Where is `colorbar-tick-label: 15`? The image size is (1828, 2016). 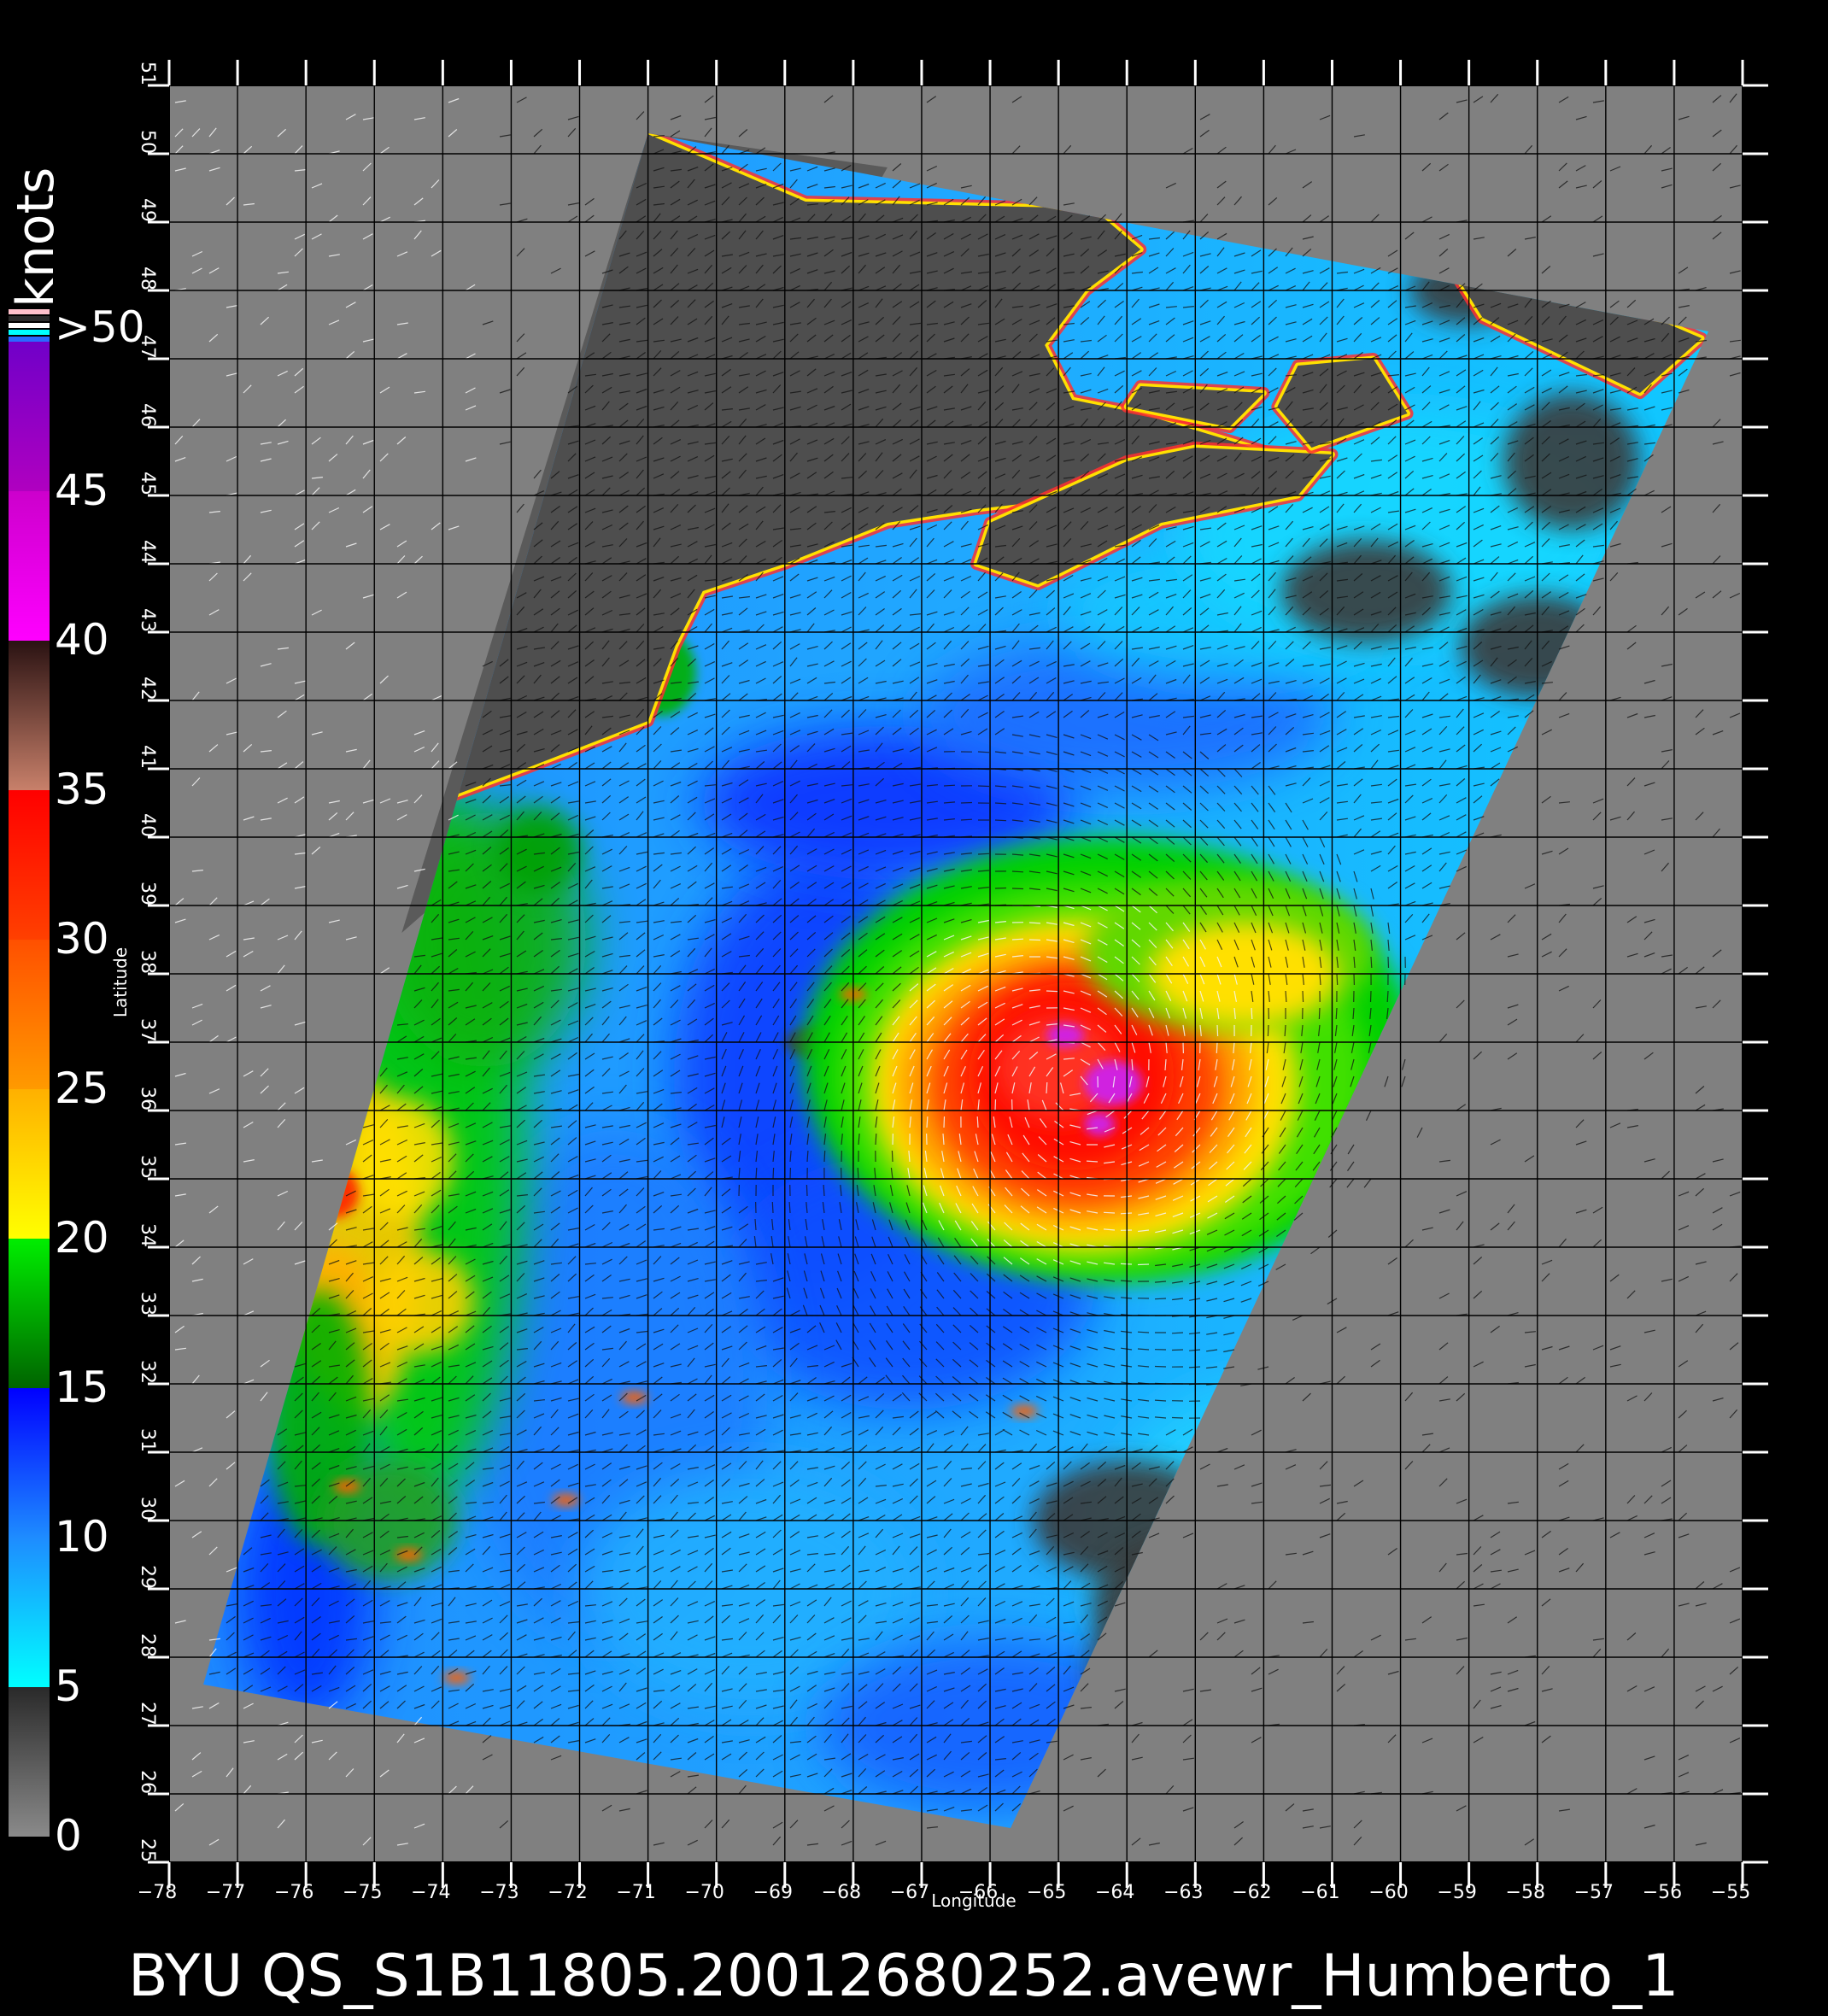
colorbar-tick-label: 15 is located at coordinates (82, 1387).